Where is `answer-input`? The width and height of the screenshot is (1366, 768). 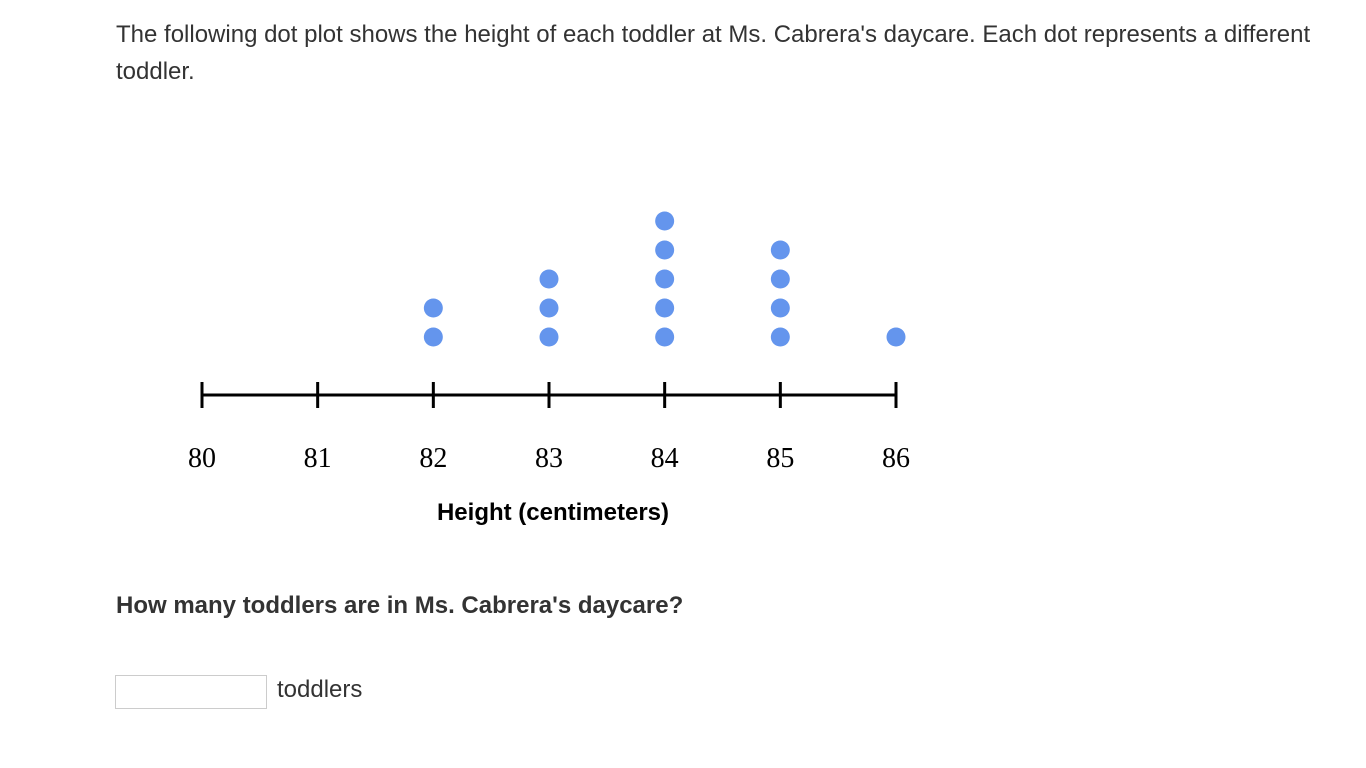
answer-input is located at coordinates (191, 692).